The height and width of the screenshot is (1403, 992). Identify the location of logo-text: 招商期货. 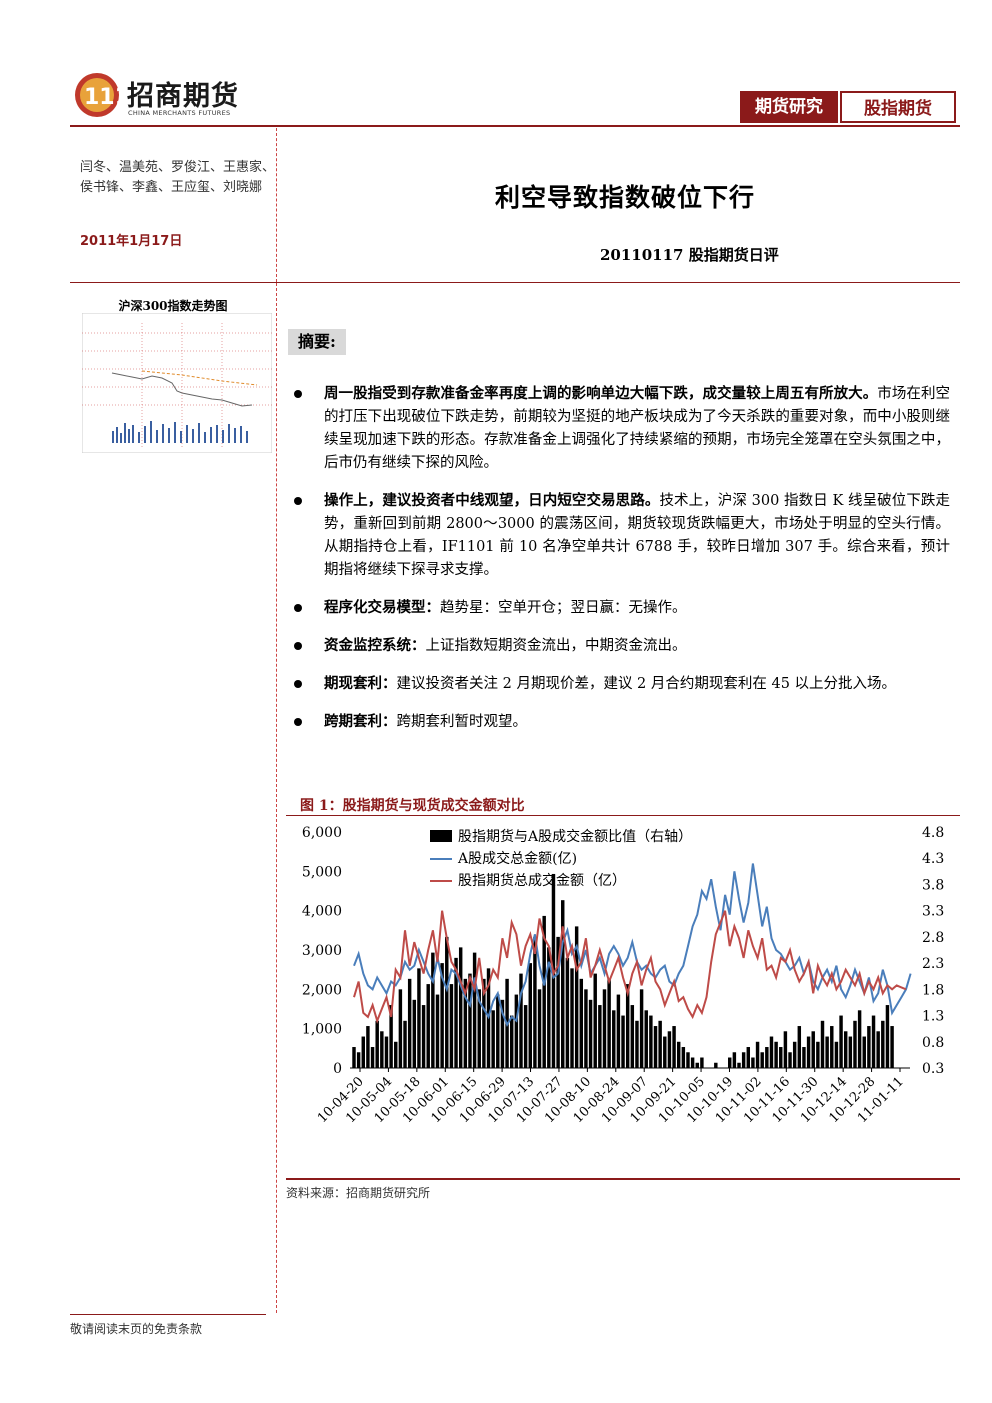
(183, 96).